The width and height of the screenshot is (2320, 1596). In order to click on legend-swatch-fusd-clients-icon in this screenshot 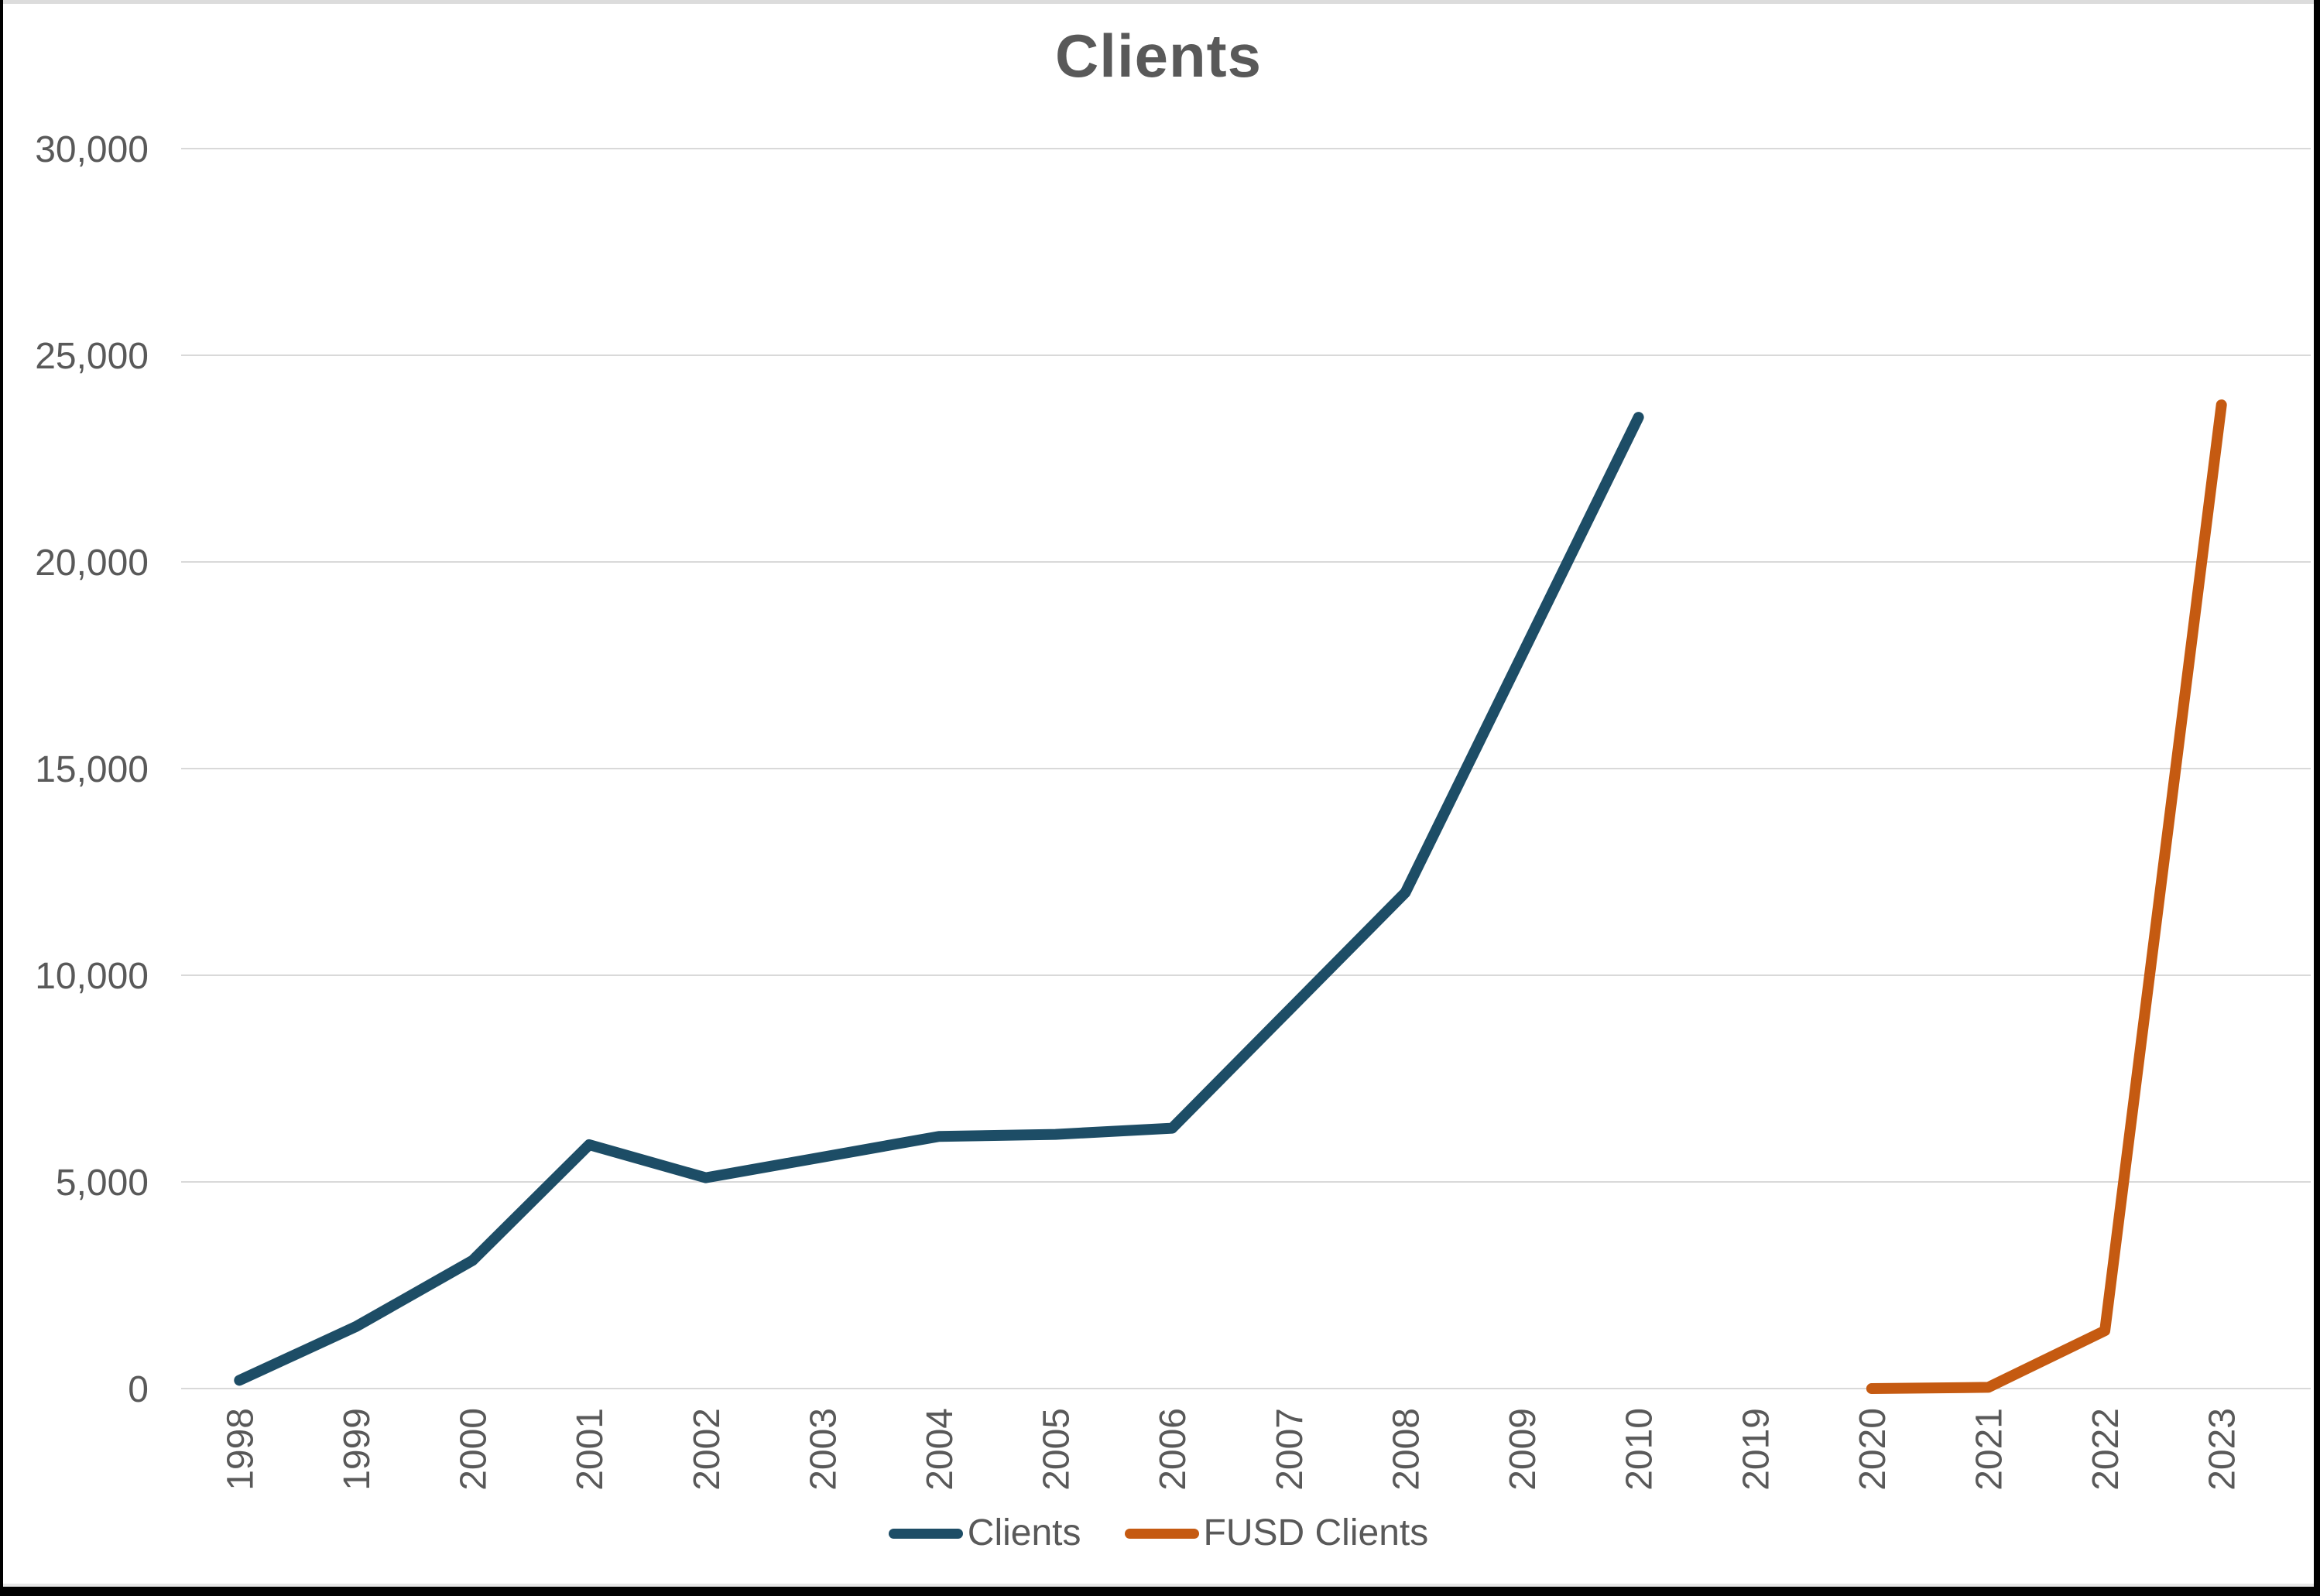, I will do `click(1161, 1533)`.